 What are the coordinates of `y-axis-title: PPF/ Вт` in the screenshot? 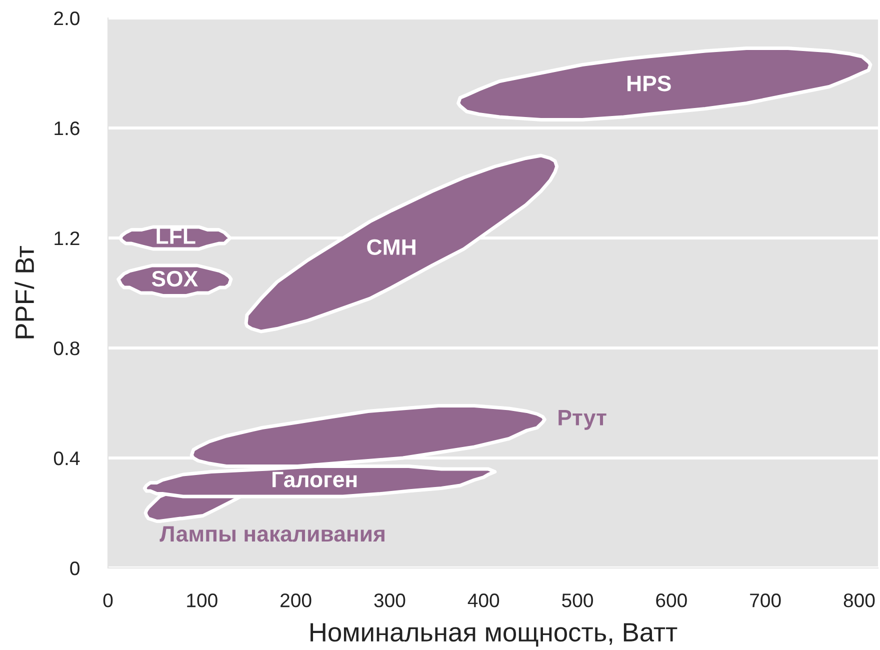 It's located at (24, 292).